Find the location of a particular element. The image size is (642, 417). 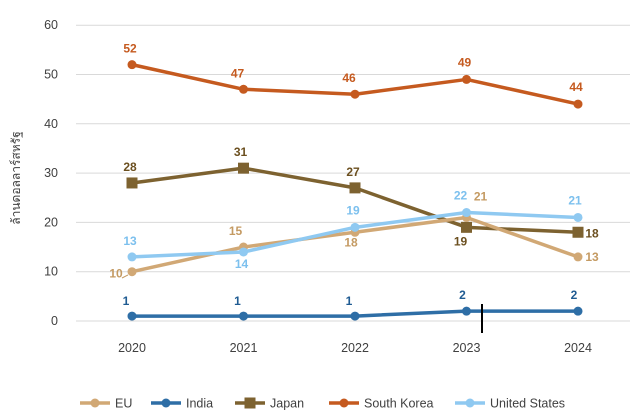

x-tick-label: 2023 is located at coordinates (467, 348).